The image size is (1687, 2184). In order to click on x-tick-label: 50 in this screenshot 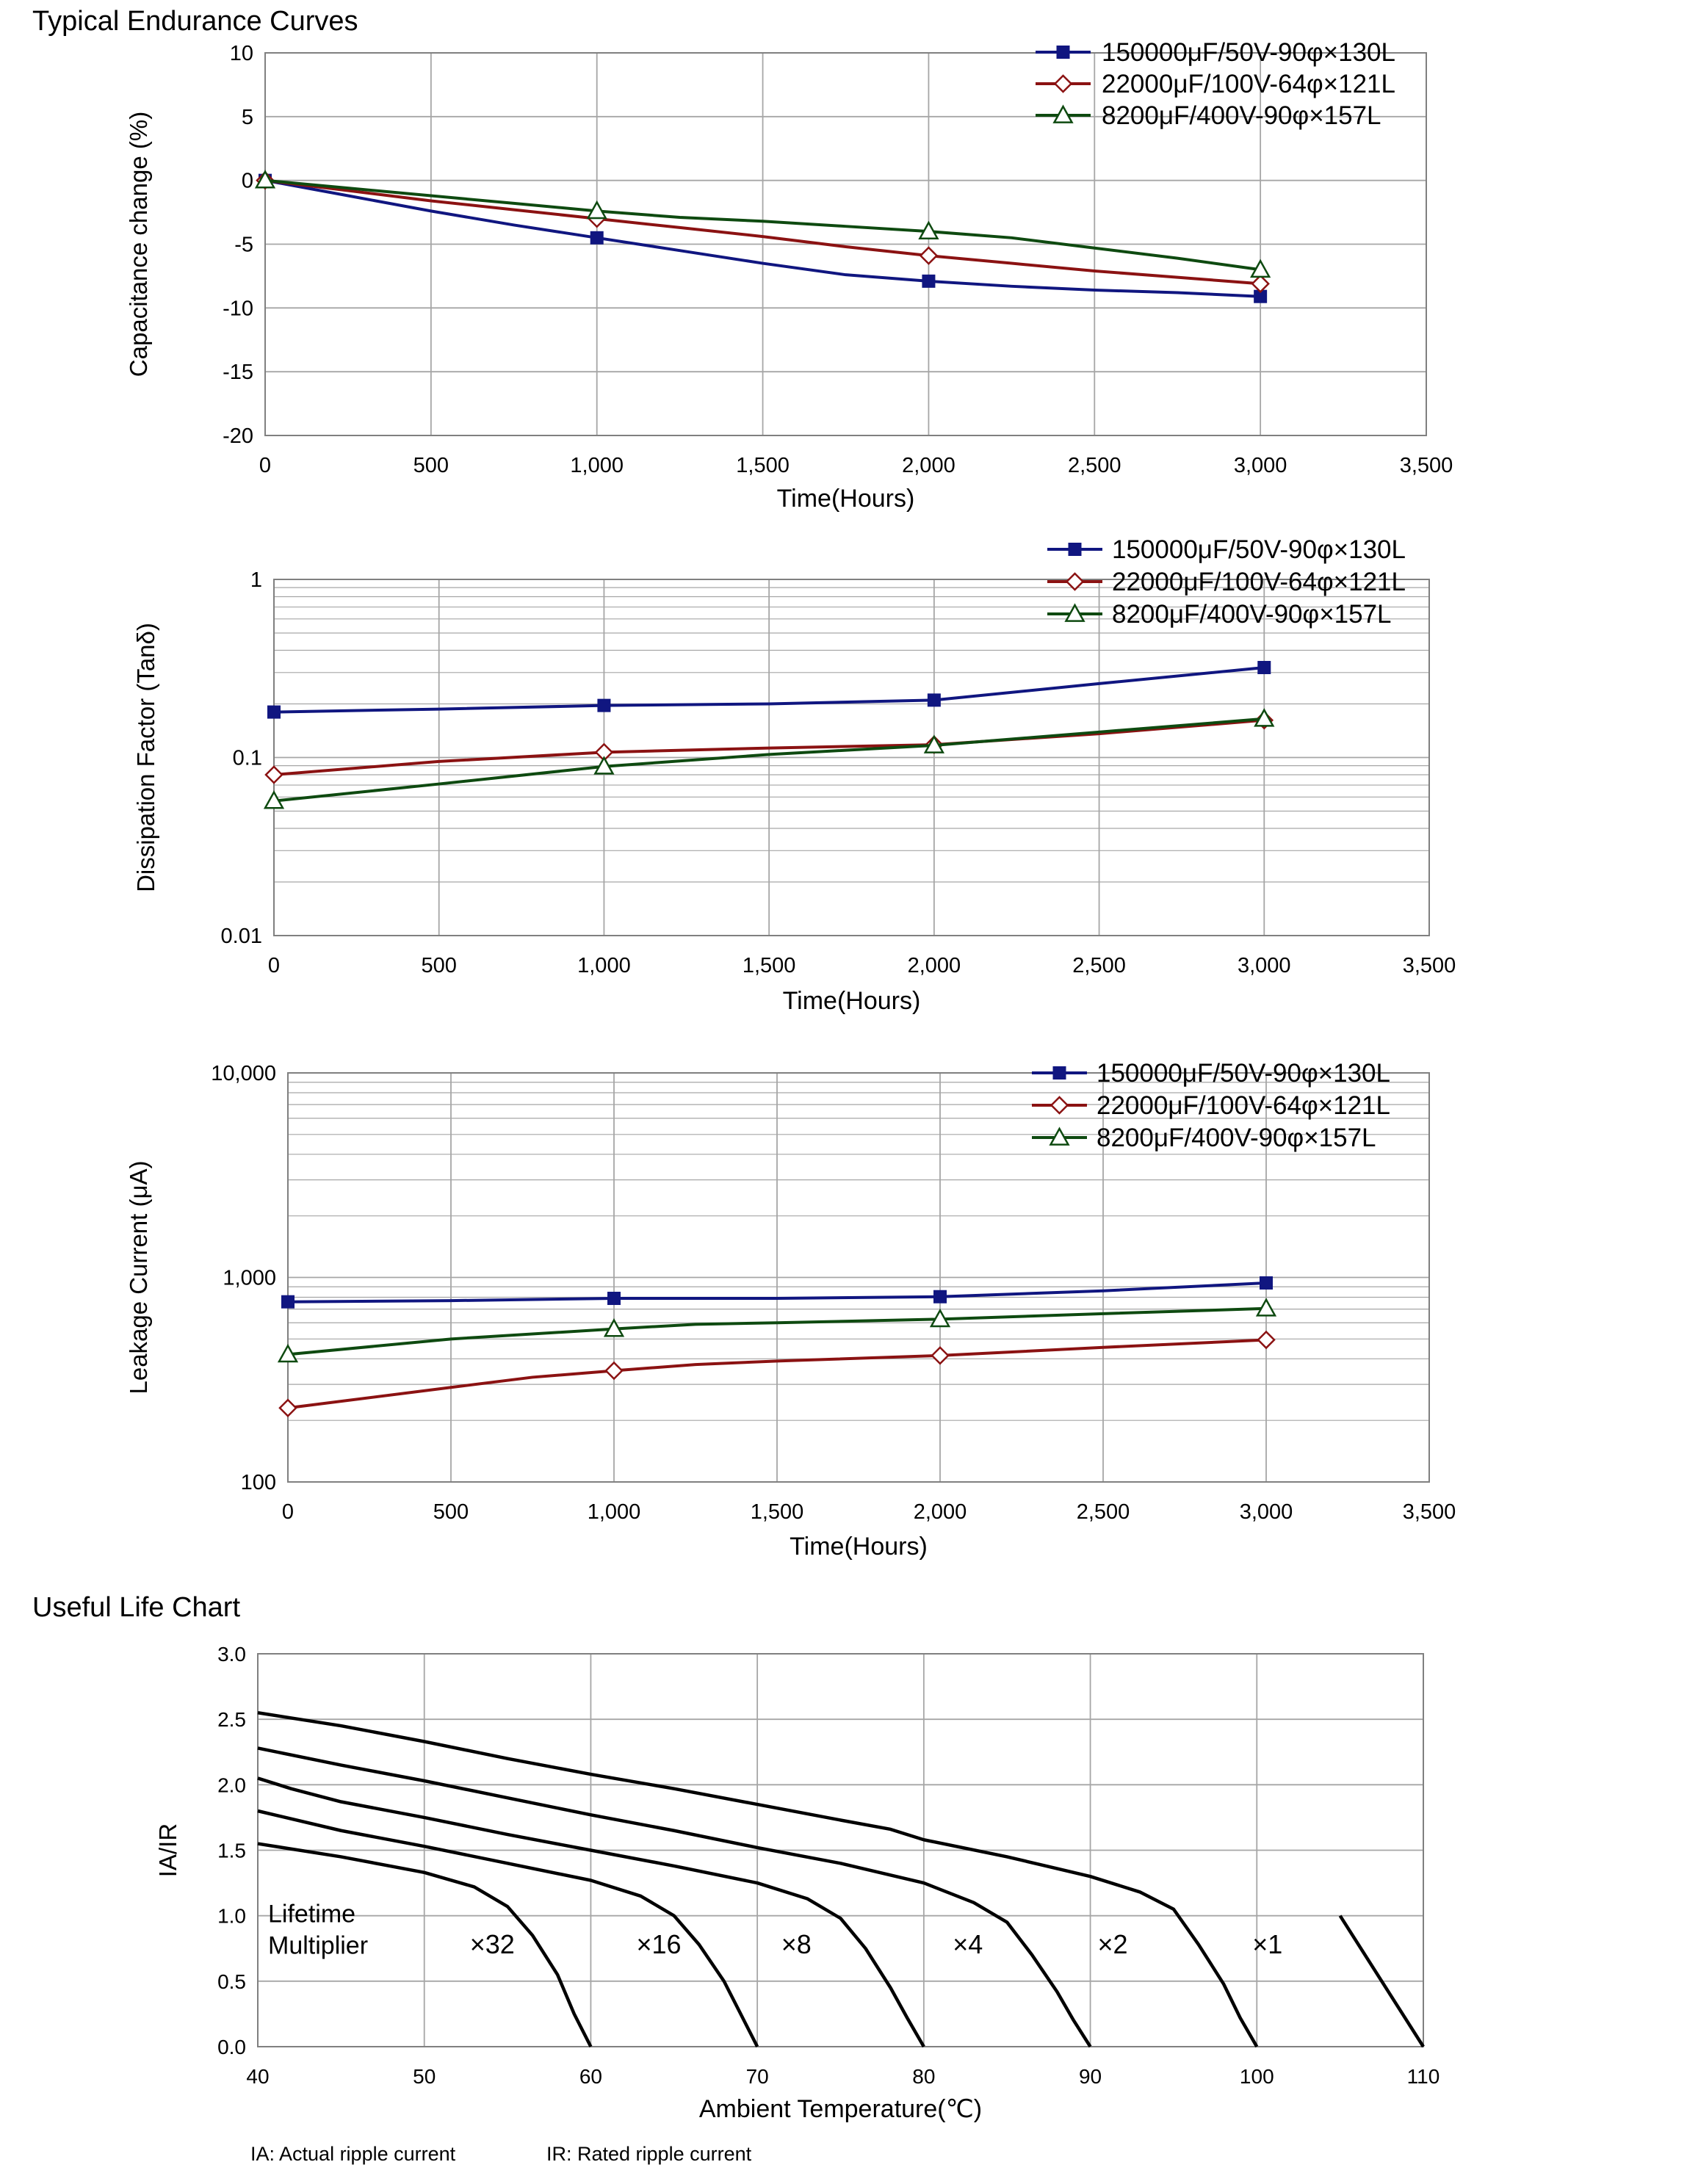, I will do `click(424, 2076)`.